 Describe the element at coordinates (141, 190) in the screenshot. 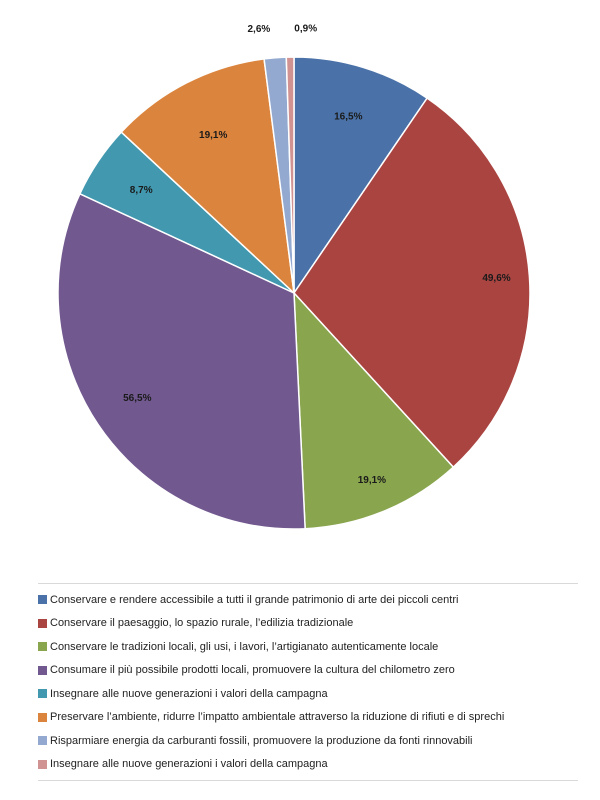

I see `slice-label-5: 8,7%` at that location.